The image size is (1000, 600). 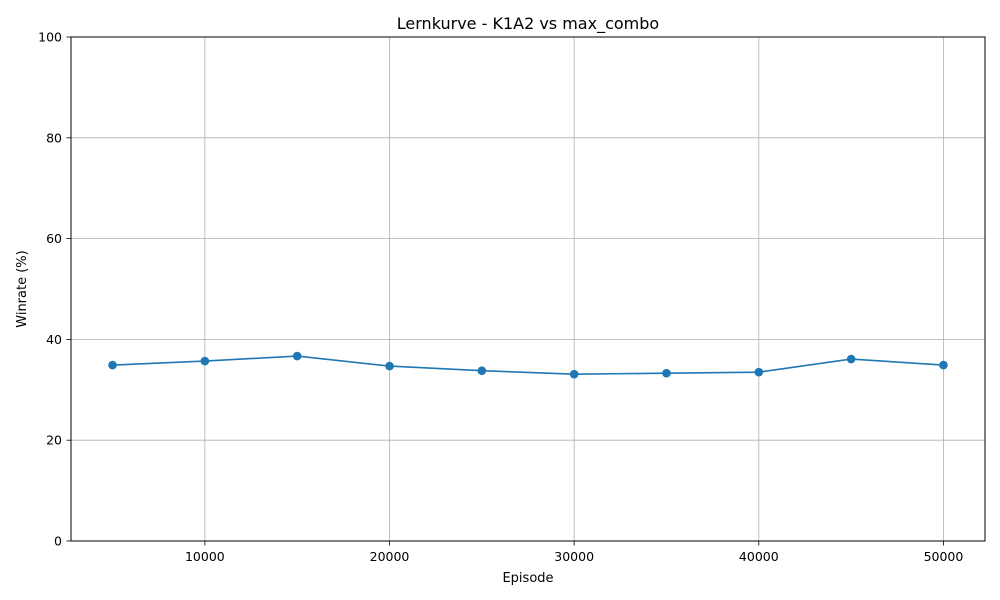 What do you see at coordinates (54, 238) in the screenshot?
I see `y-tick-label-3: 60` at bounding box center [54, 238].